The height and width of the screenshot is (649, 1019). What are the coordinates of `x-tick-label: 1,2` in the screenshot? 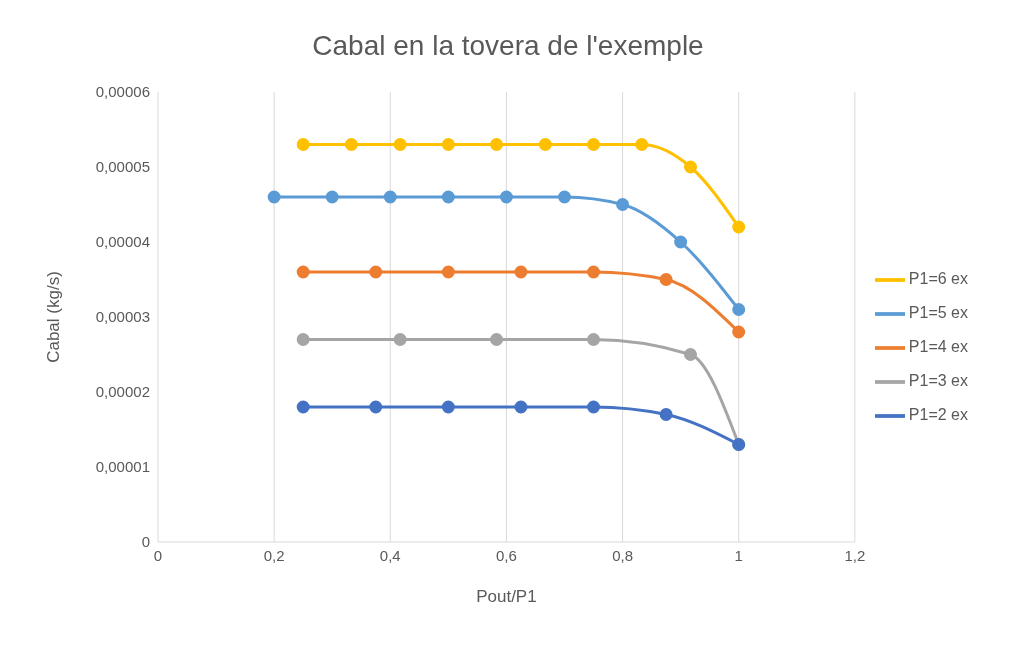 It's located at (855, 555).